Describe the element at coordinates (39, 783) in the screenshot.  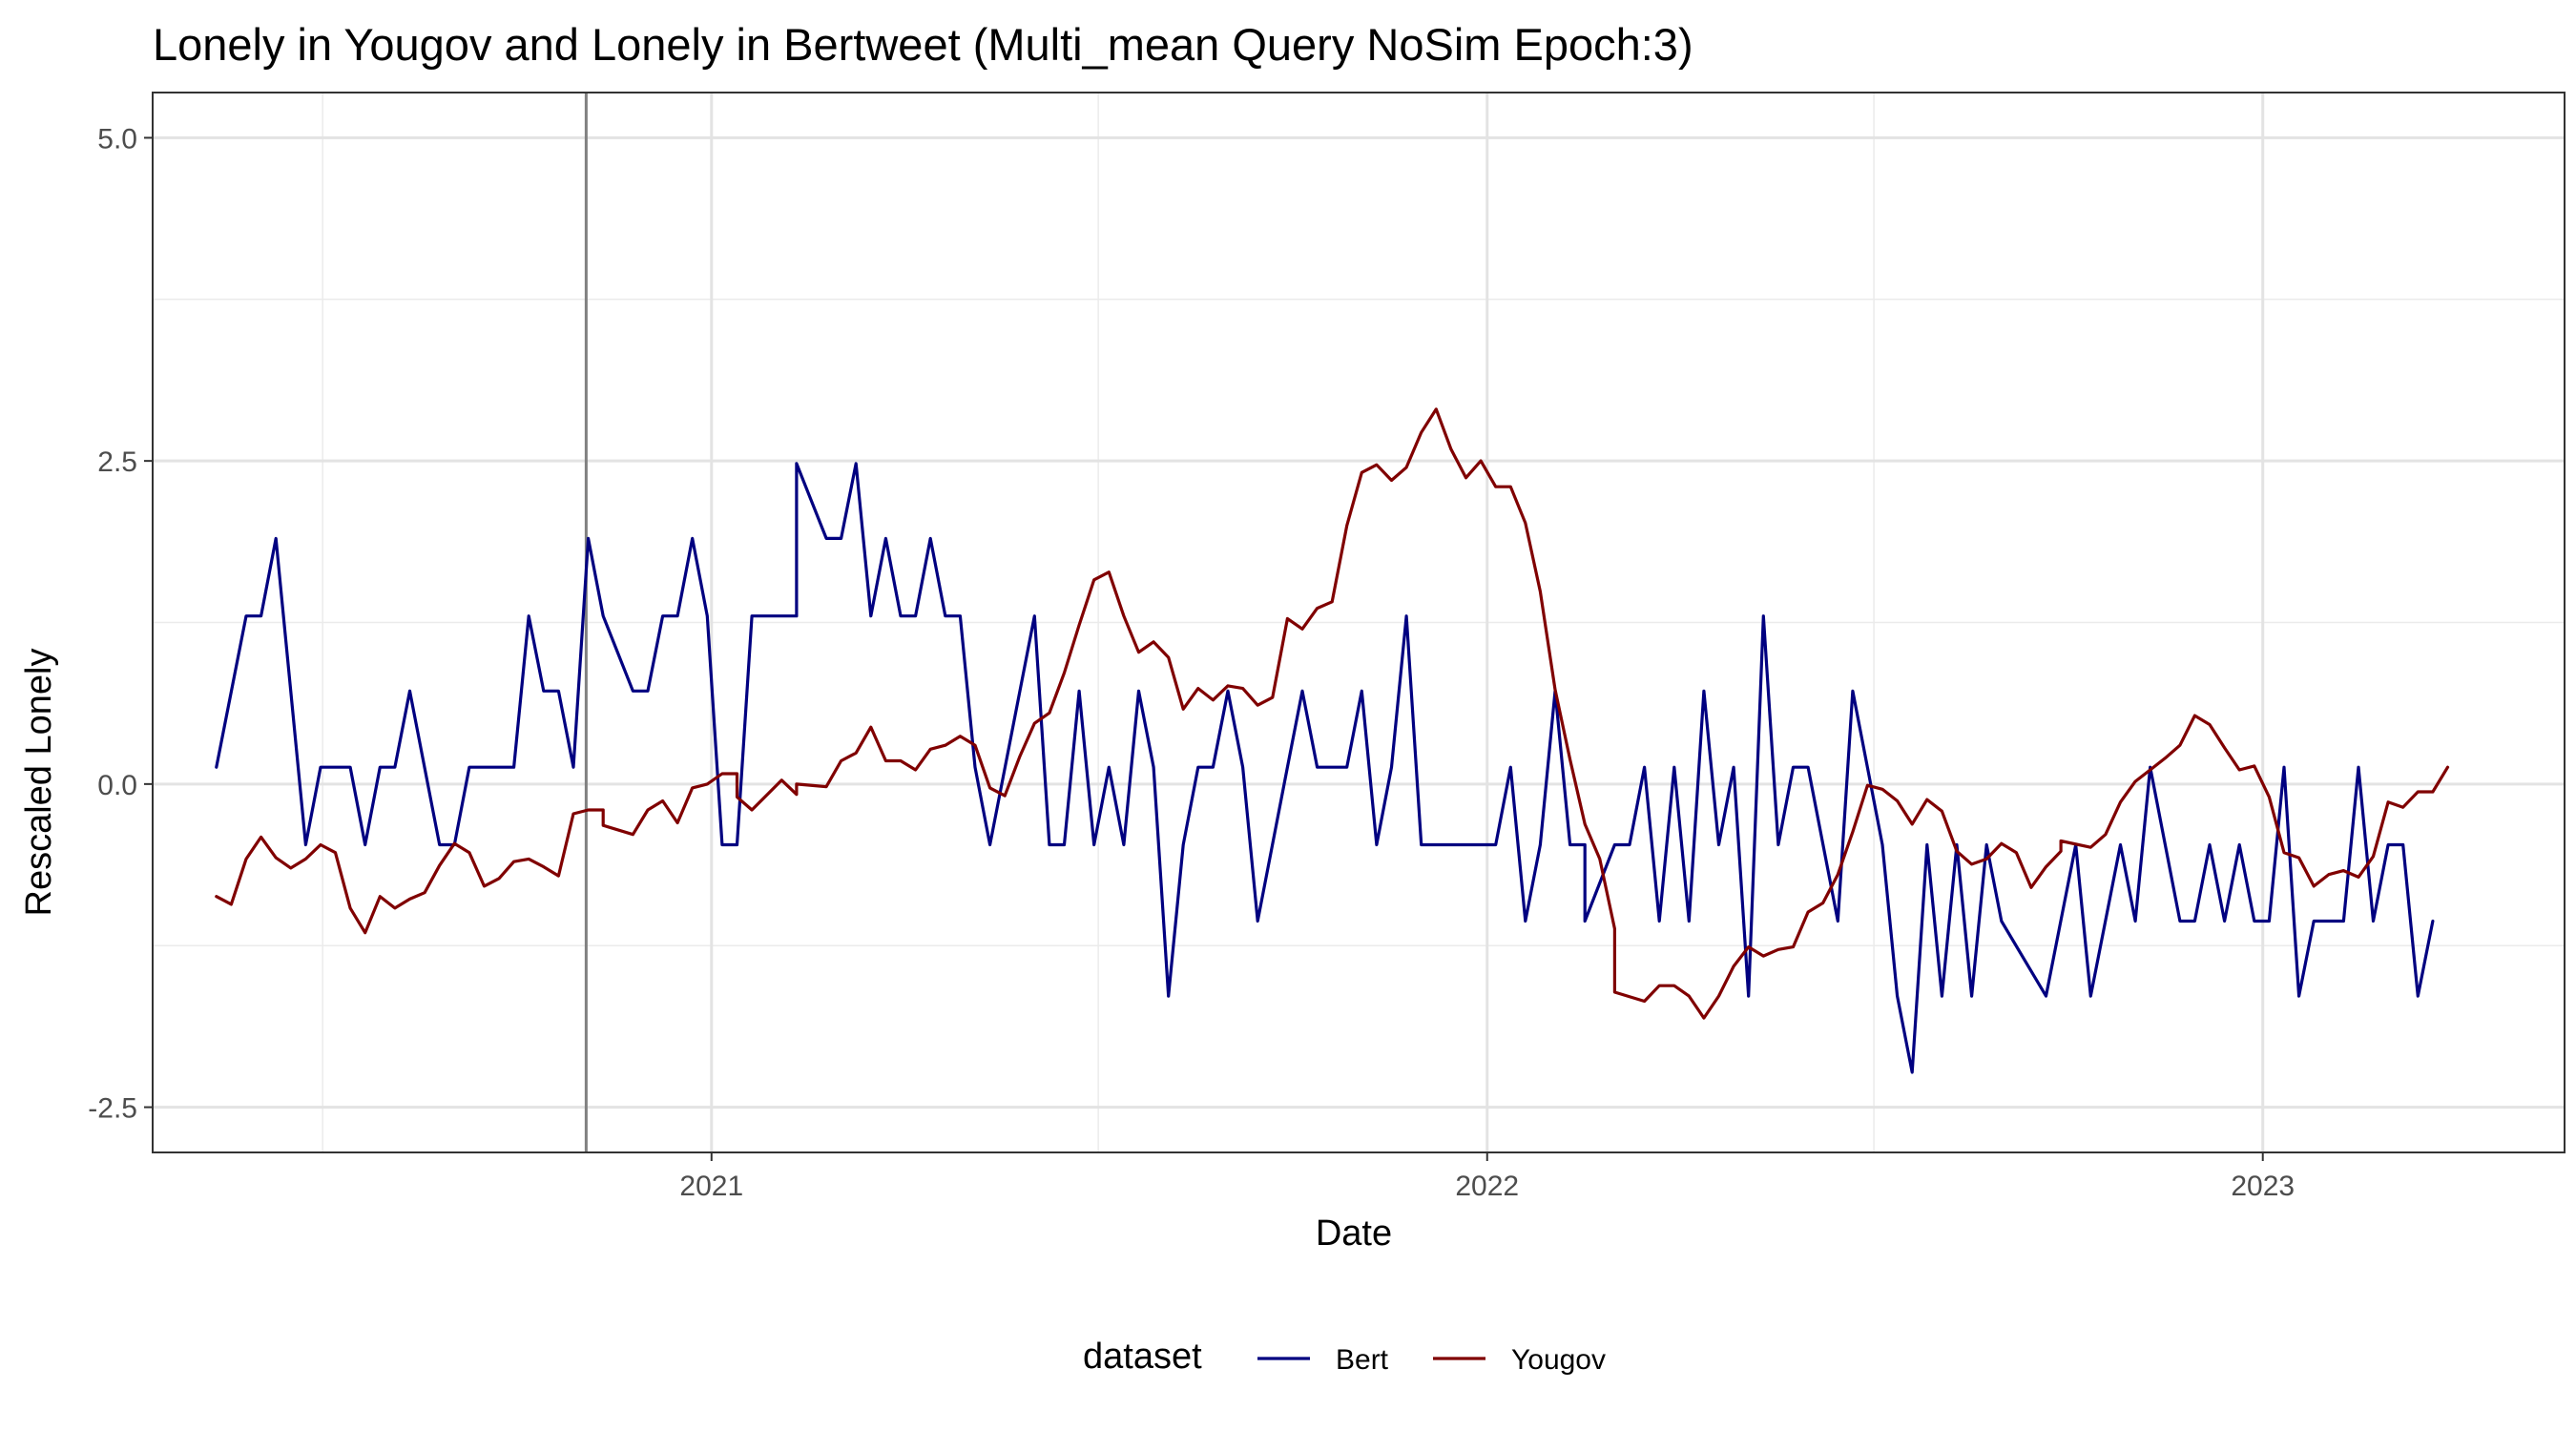
I see `y-axis-title: Rescaled Lonely` at that location.